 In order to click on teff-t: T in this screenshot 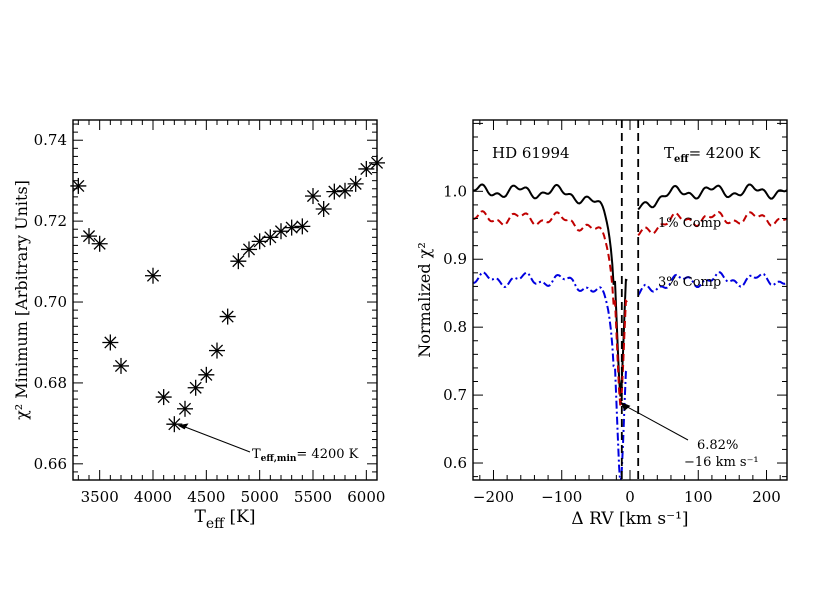, I will do `click(669, 153)`.